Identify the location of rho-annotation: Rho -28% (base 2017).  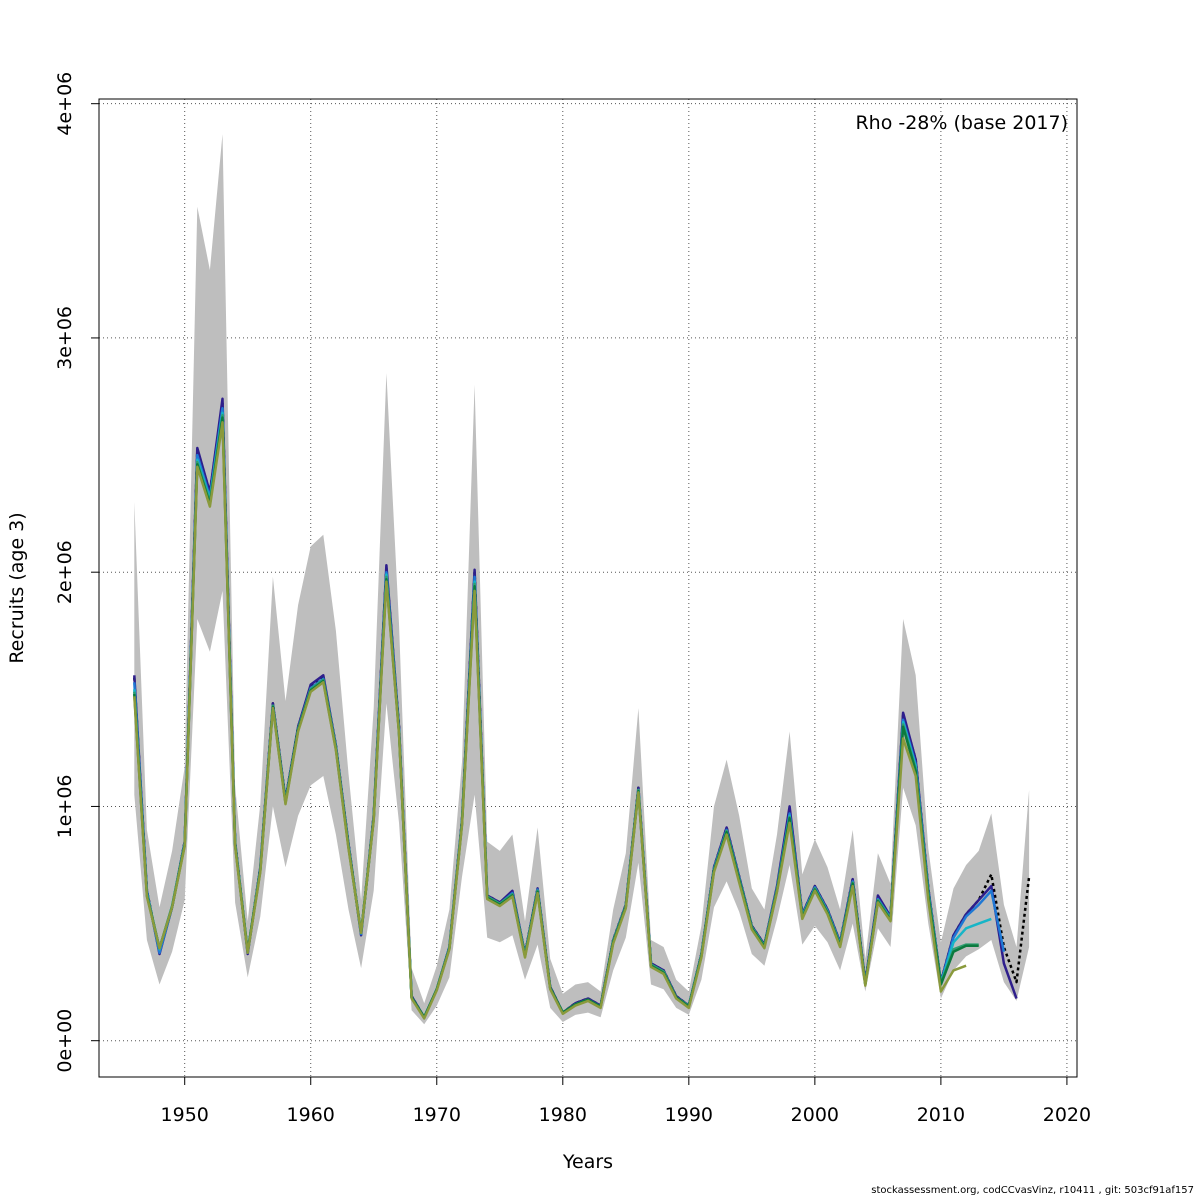
(961, 123).